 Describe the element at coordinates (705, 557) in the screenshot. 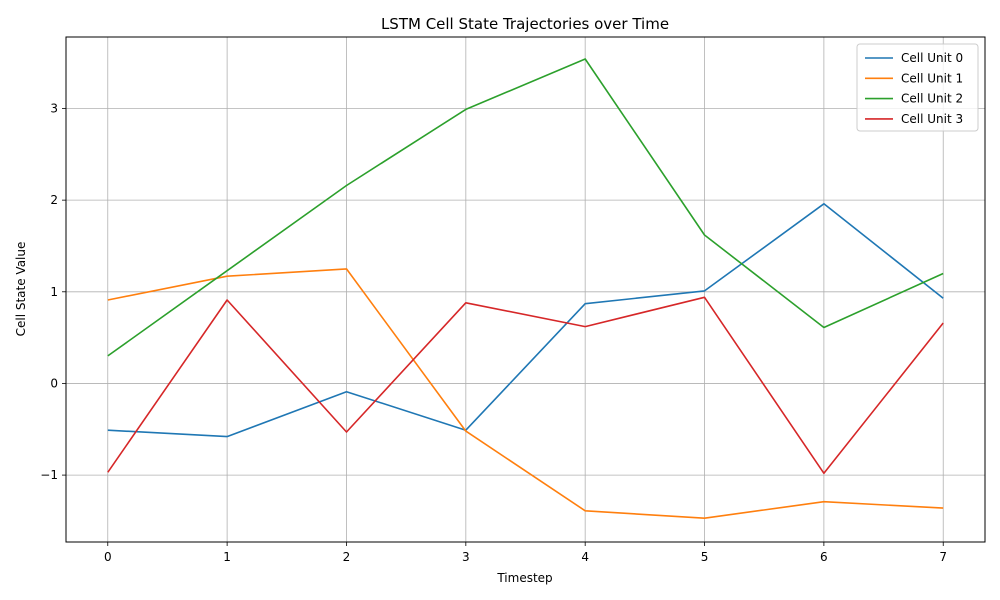

I see `x-tick-label: 5` at that location.